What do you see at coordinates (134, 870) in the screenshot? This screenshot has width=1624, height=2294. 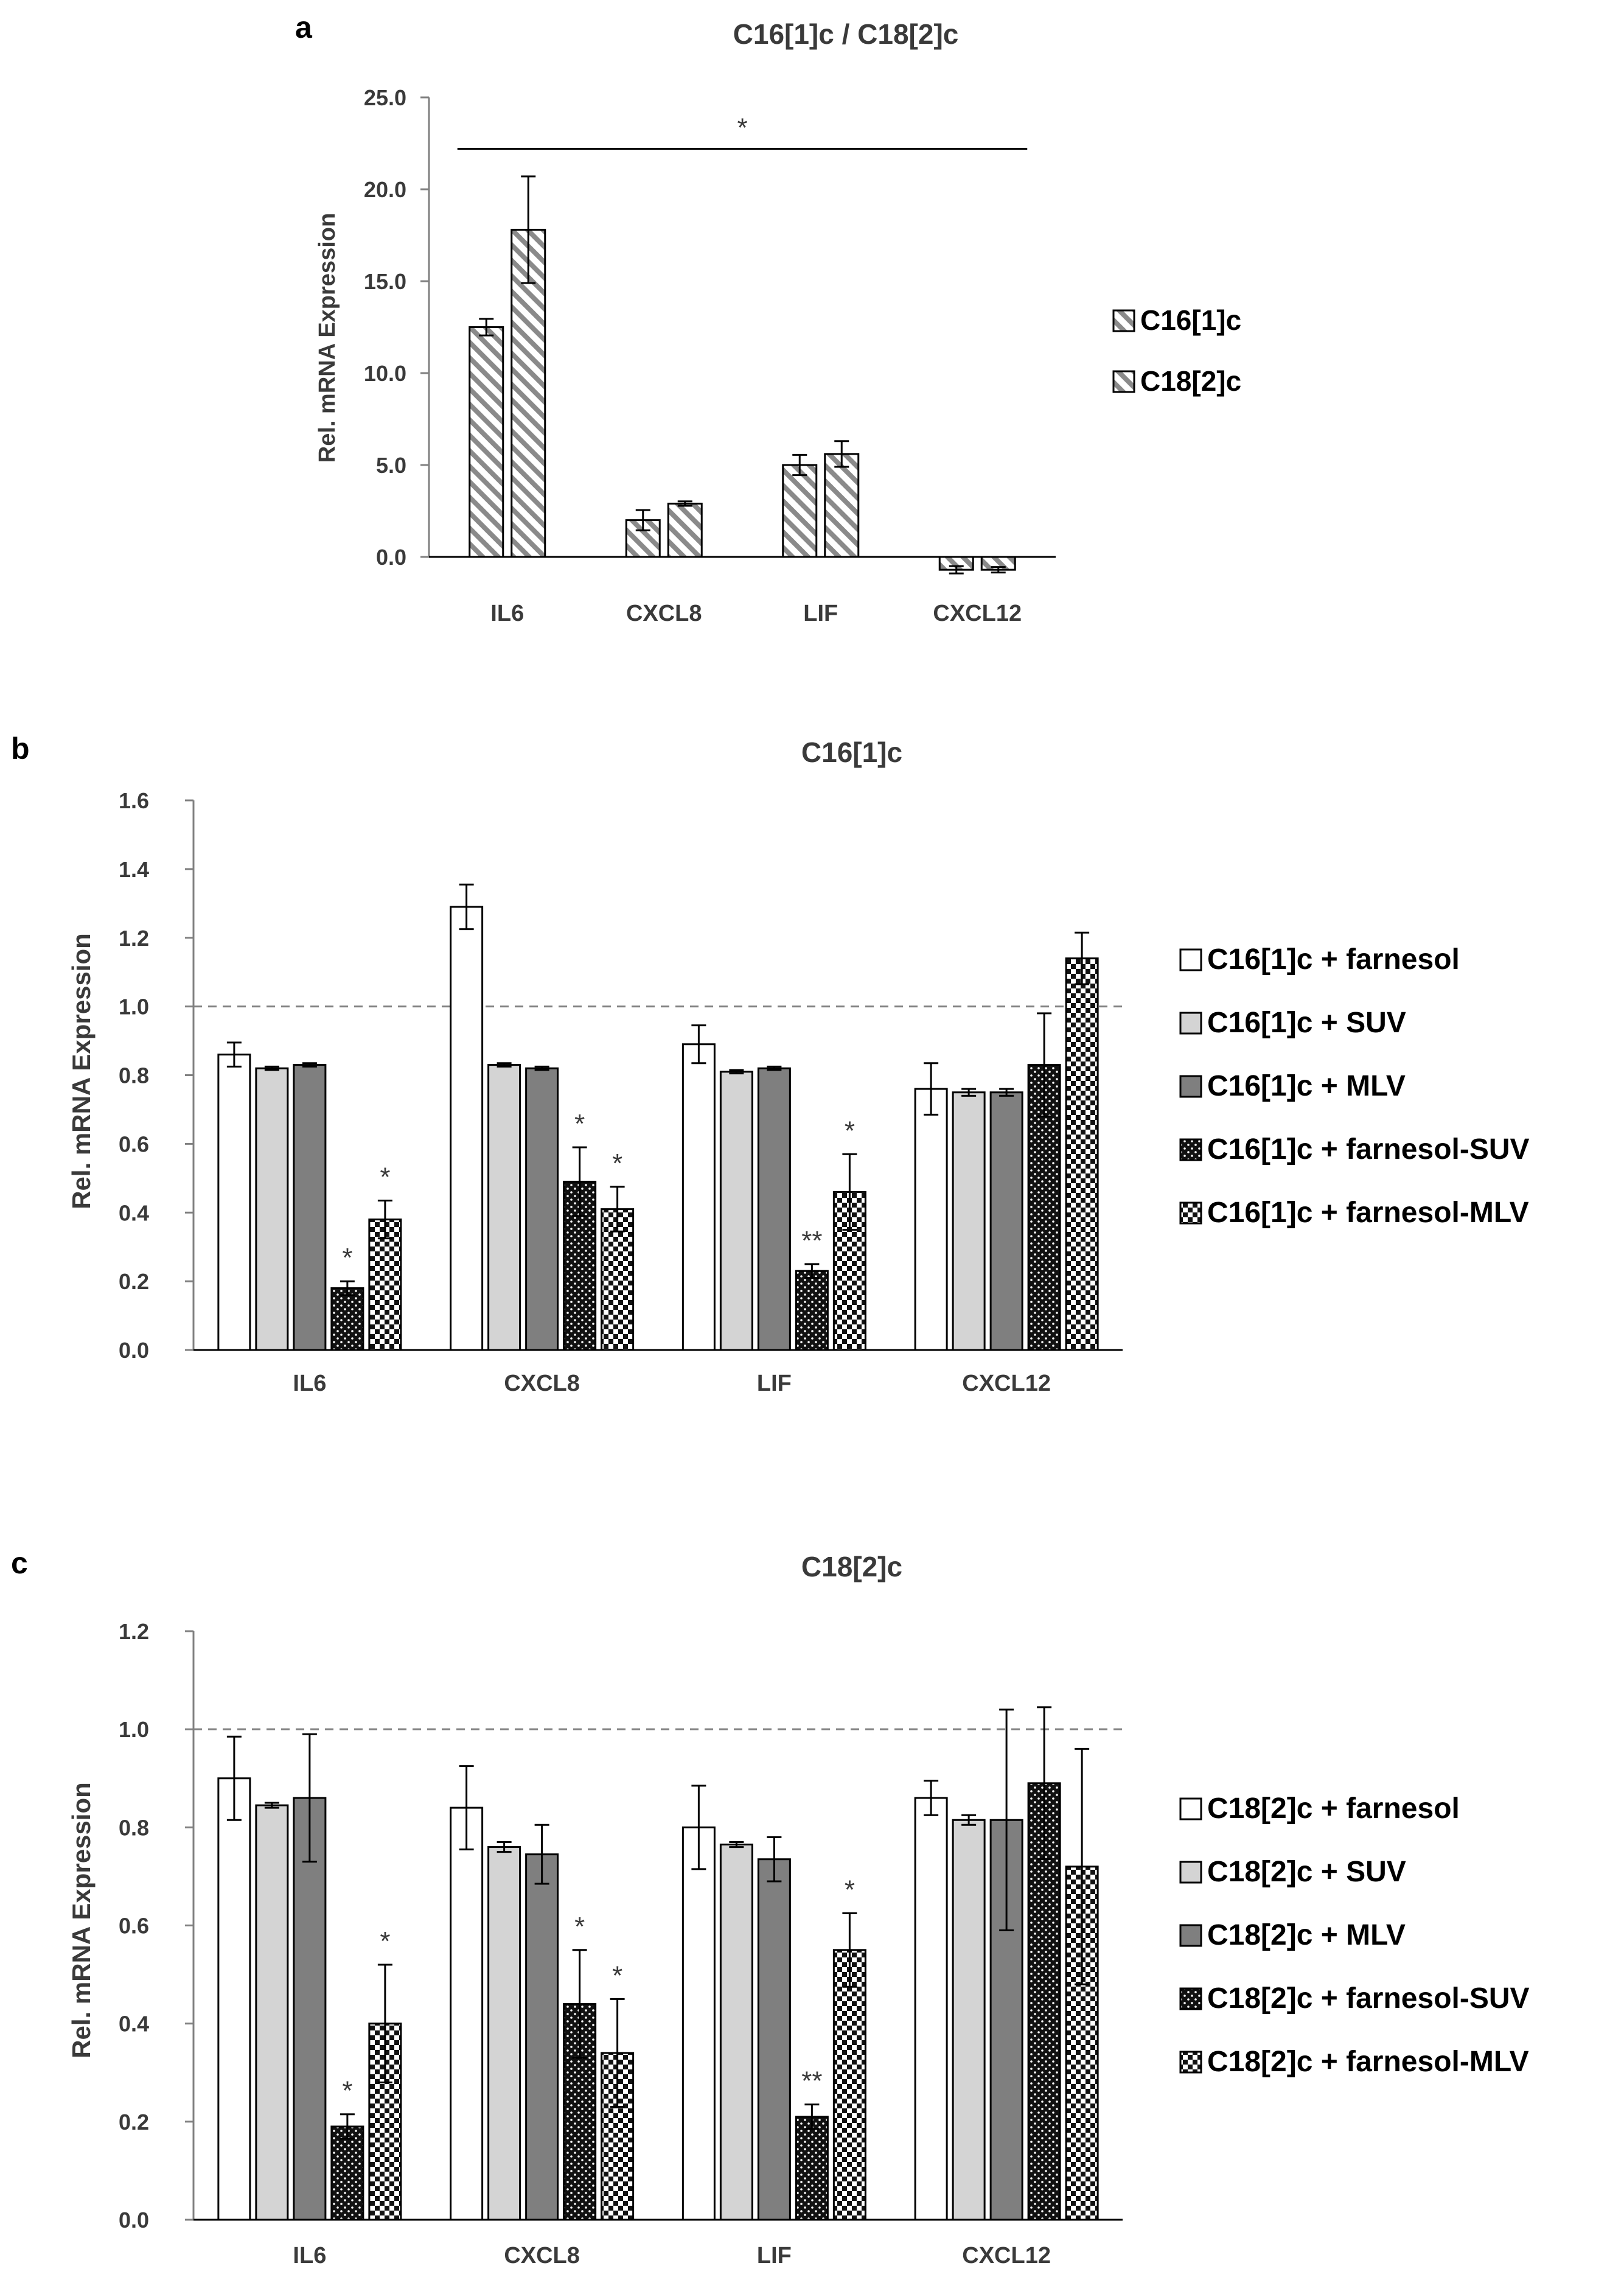 I see `y-tick-label: 1.4` at bounding box center [134, 870].